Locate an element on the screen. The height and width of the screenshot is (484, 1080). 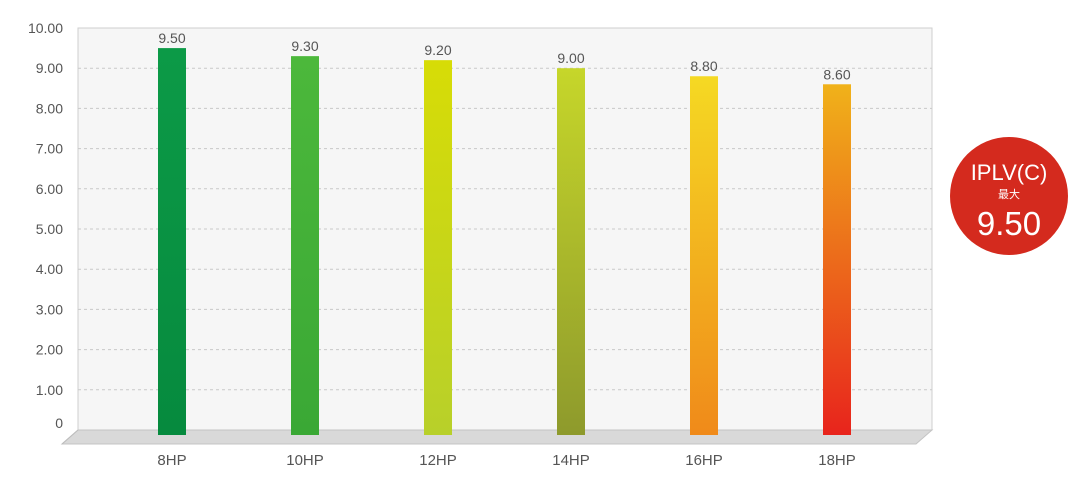
y-tick-label: 3.00 is located at coordinates (49, 309).